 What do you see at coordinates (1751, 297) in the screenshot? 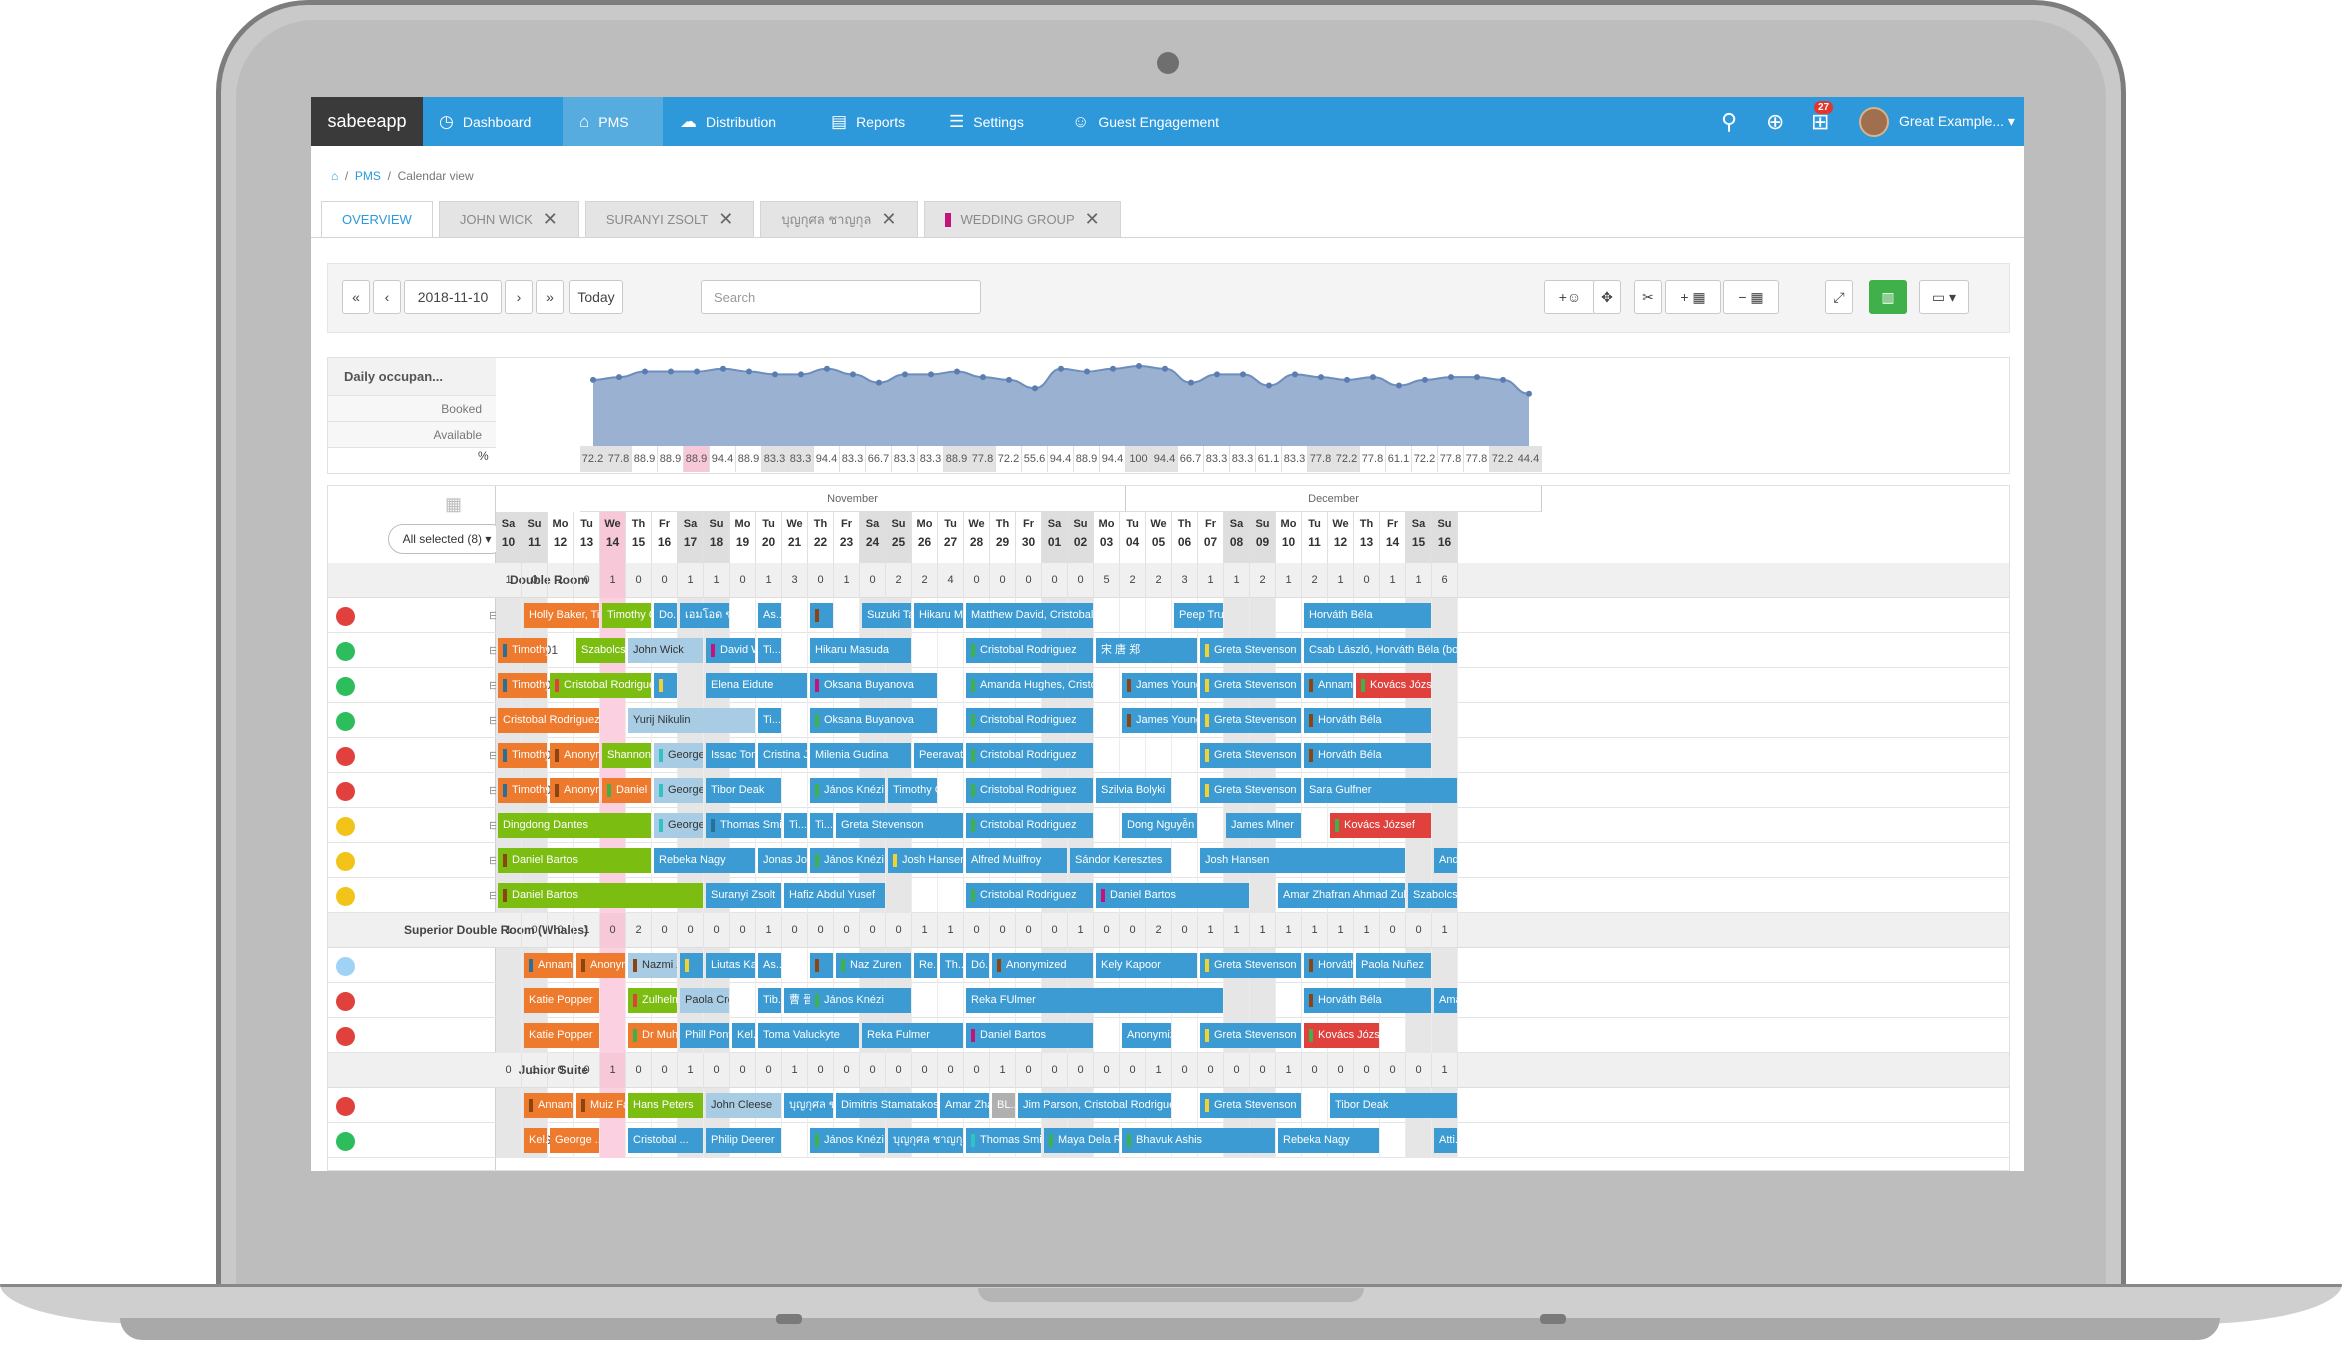
I see `remove-rooms-icon: − ▦` at bounding box center [1751, 297].